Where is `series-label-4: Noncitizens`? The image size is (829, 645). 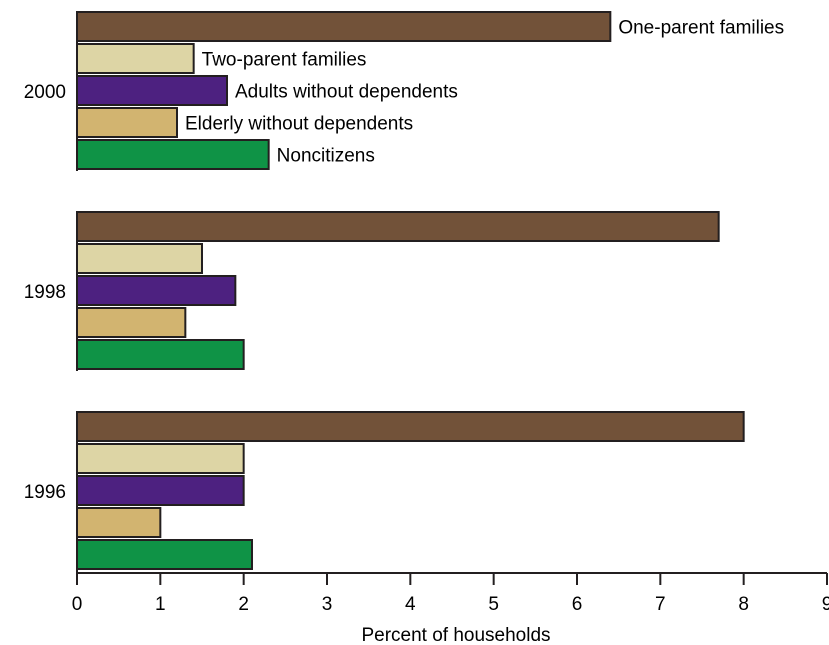 series-label-4: Noncitizens is located at coordinates (326, 156).